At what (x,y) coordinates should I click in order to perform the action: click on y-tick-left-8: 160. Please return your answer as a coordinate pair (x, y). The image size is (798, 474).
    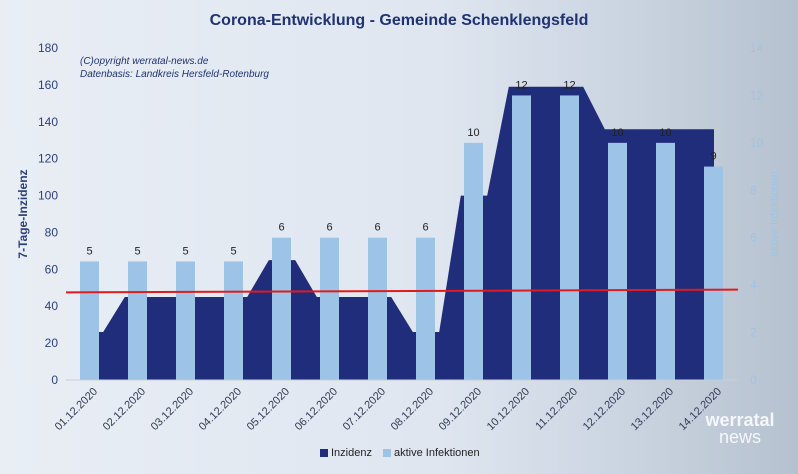
    Looking at the image, I should click on (48, 85).